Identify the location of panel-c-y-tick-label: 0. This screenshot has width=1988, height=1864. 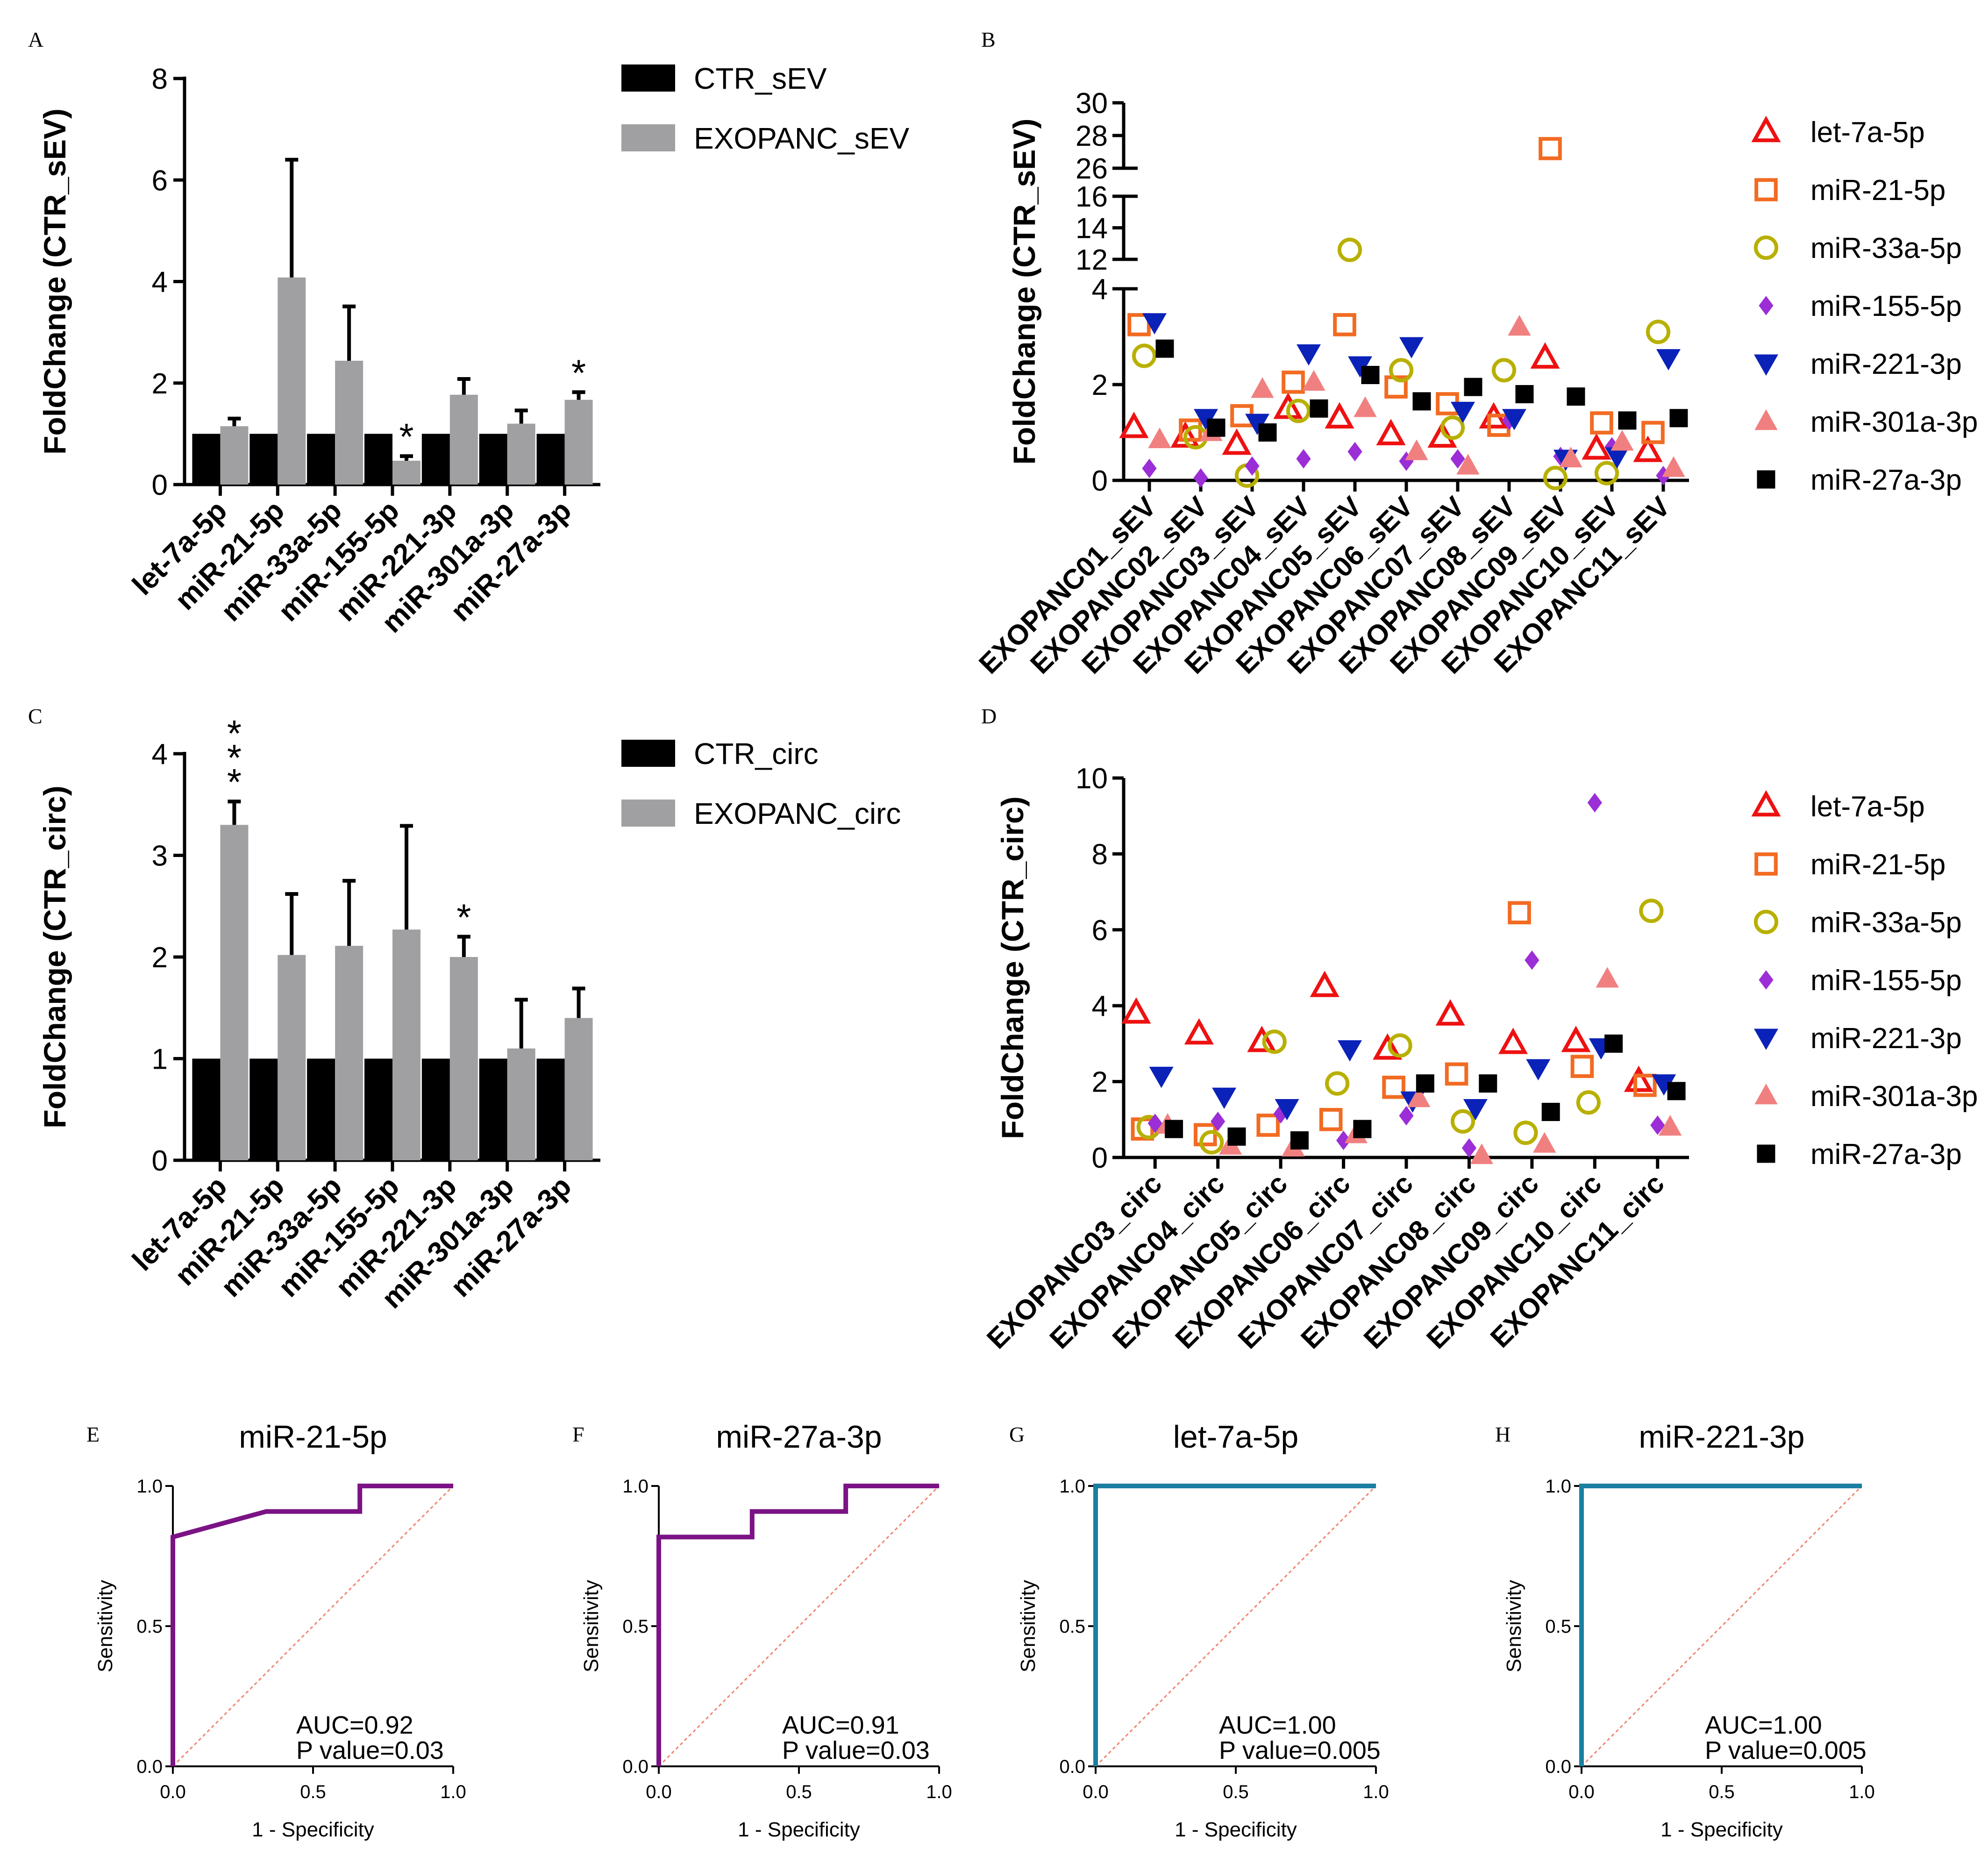
(160, 1161).